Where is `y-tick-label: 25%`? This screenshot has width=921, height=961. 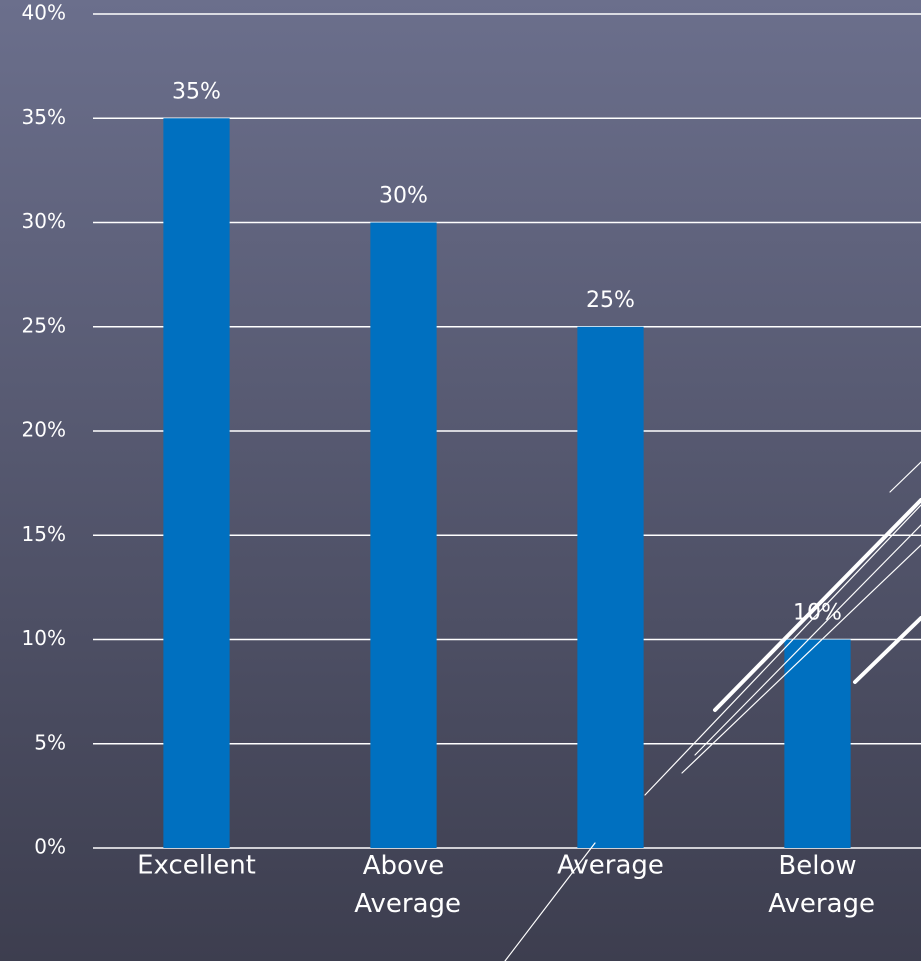 y-tick-label: 25% is located at coordinates (44, 325).